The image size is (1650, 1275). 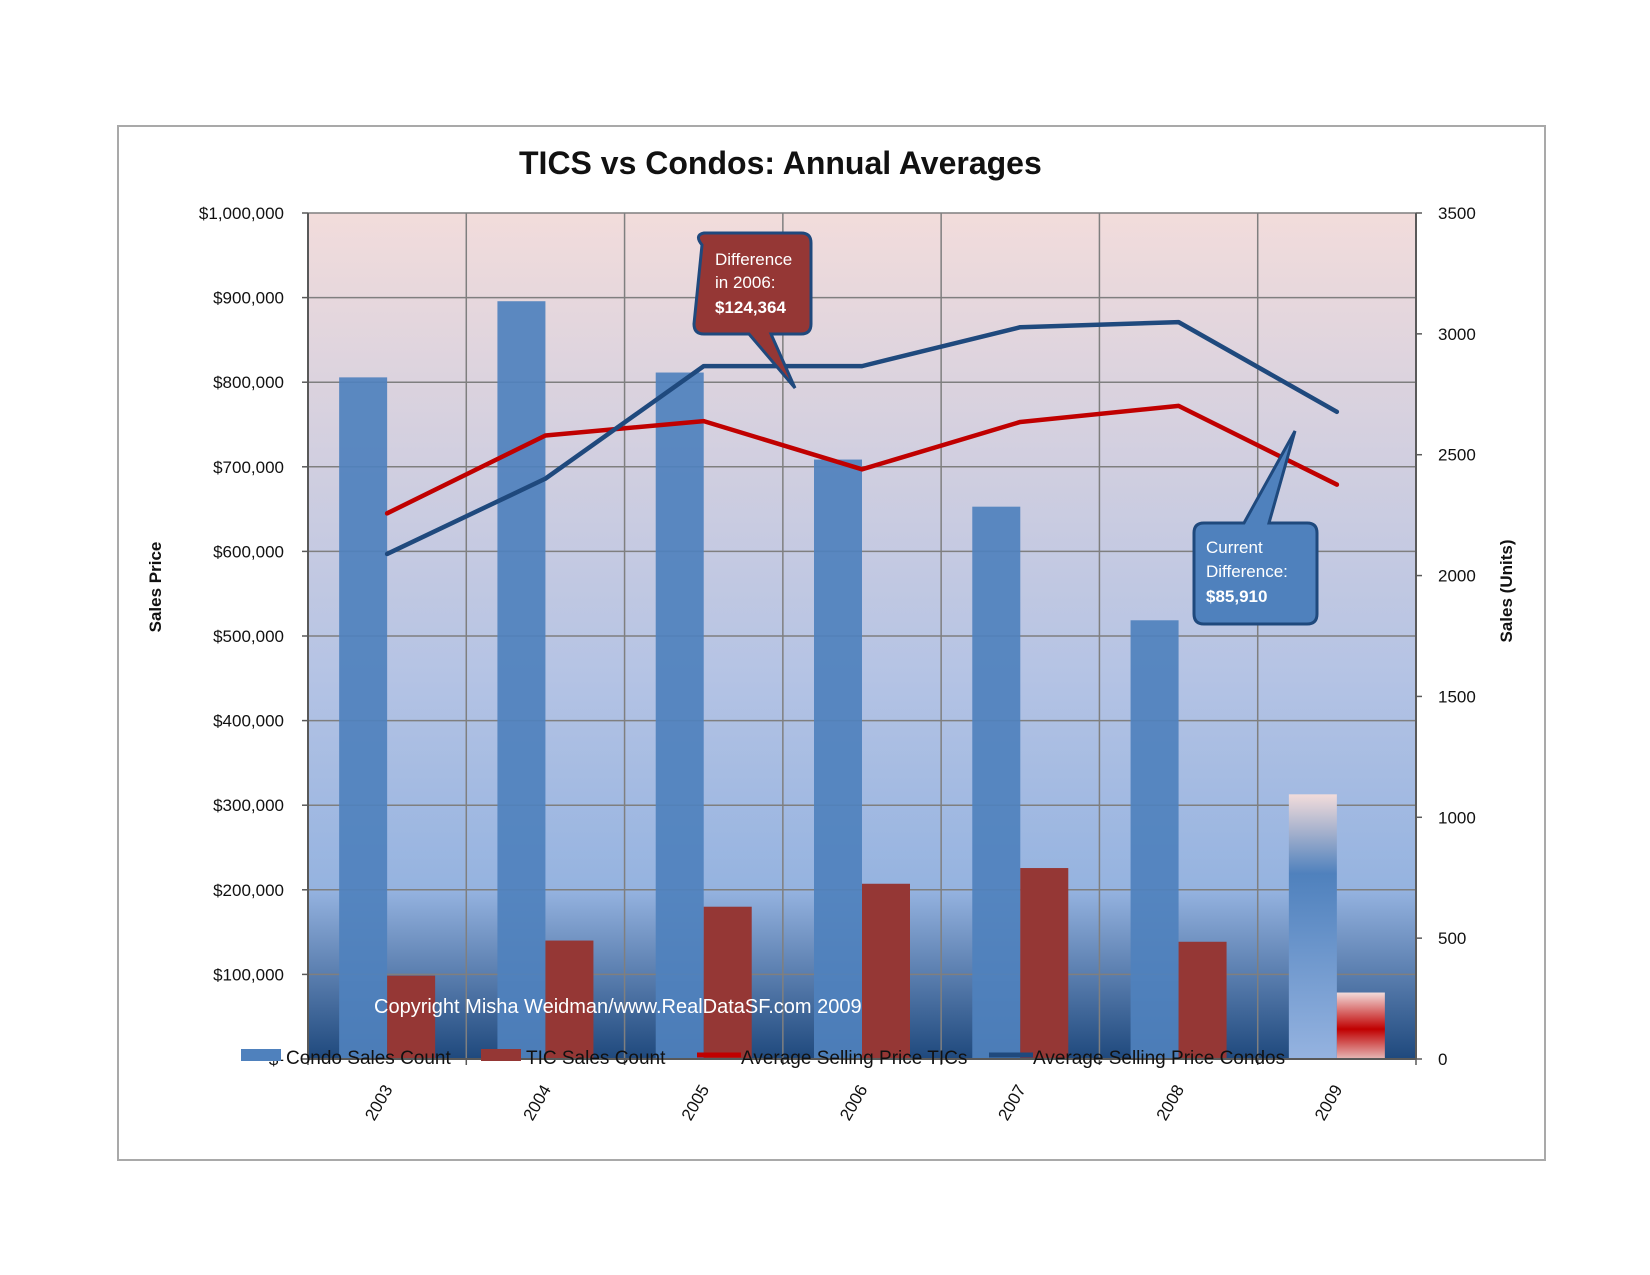 I want to click on left-tick-label: $100,000, so click(x=248, y=974).